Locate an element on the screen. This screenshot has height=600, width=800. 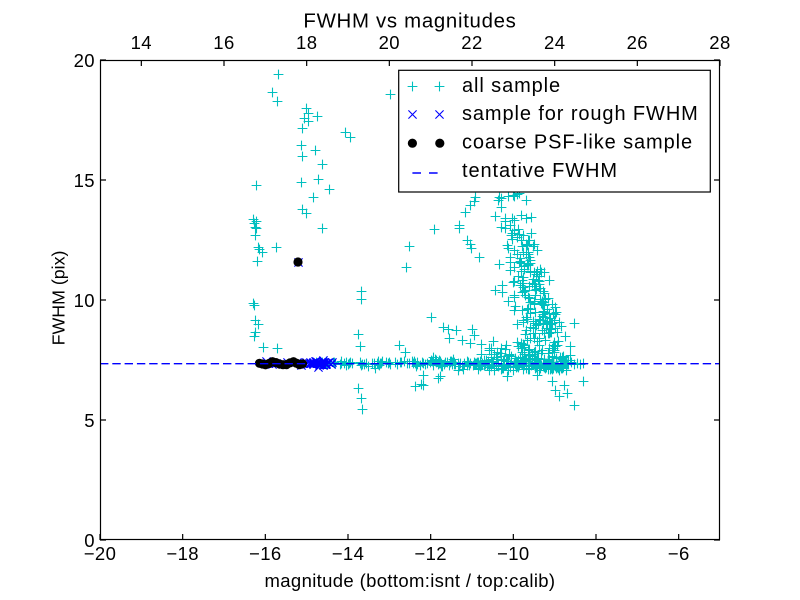
svg-text: 14 is located at coordinates (141, 42).